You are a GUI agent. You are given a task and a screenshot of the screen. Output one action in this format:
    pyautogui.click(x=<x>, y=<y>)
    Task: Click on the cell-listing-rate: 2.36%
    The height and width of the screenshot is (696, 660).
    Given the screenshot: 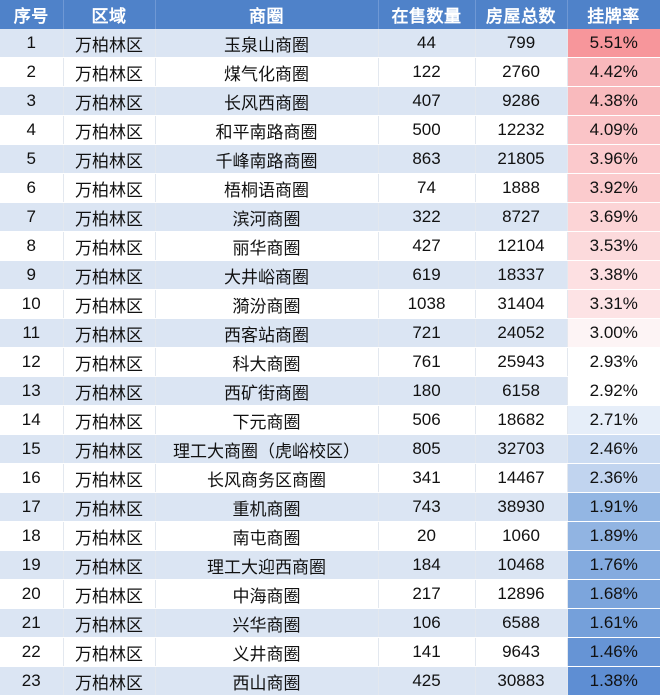 What is the action you would take?
    pyautogui.click(x=613, y=478)
    